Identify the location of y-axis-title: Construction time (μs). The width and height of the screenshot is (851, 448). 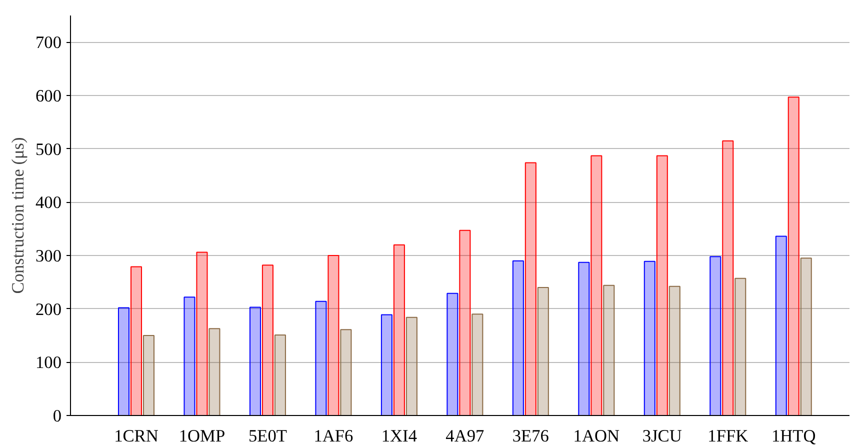
(18, 215).